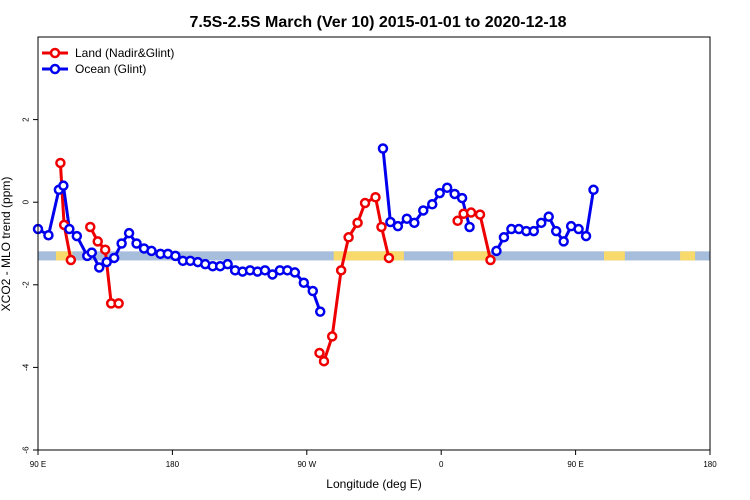 The image size is (750, 500). I want to click on x-axis: 90 E 180 90 W 0 90 E 180, so click(373, 459).